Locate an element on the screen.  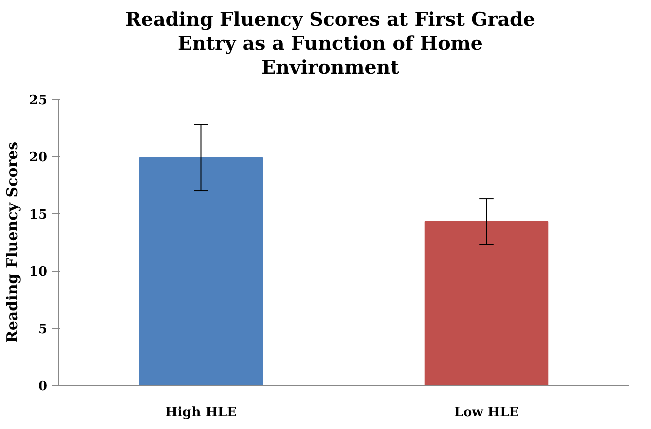
y-tick-label: 25 is located at coordinates (38, 101).